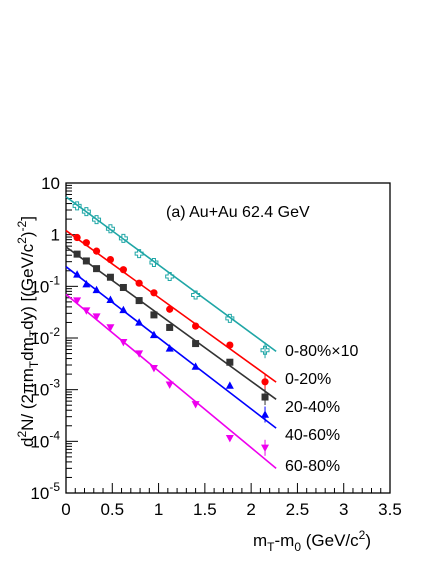 This screenshot has width=436, height=564. I want to click on fit-line, so click(171, 323).